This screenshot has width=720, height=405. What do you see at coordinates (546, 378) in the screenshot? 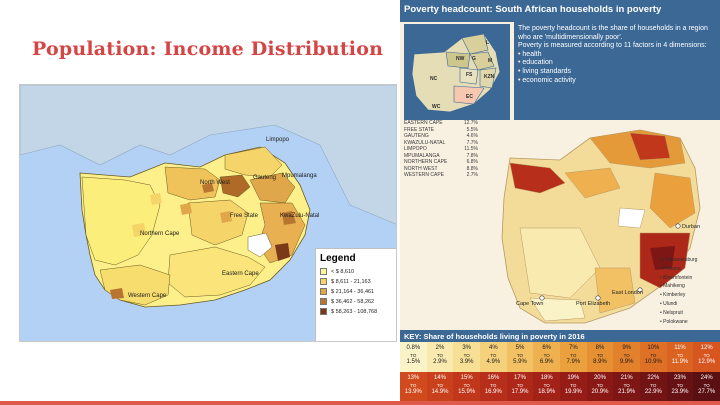
I see `key-from: 18%` at bounding box center [546, 378].